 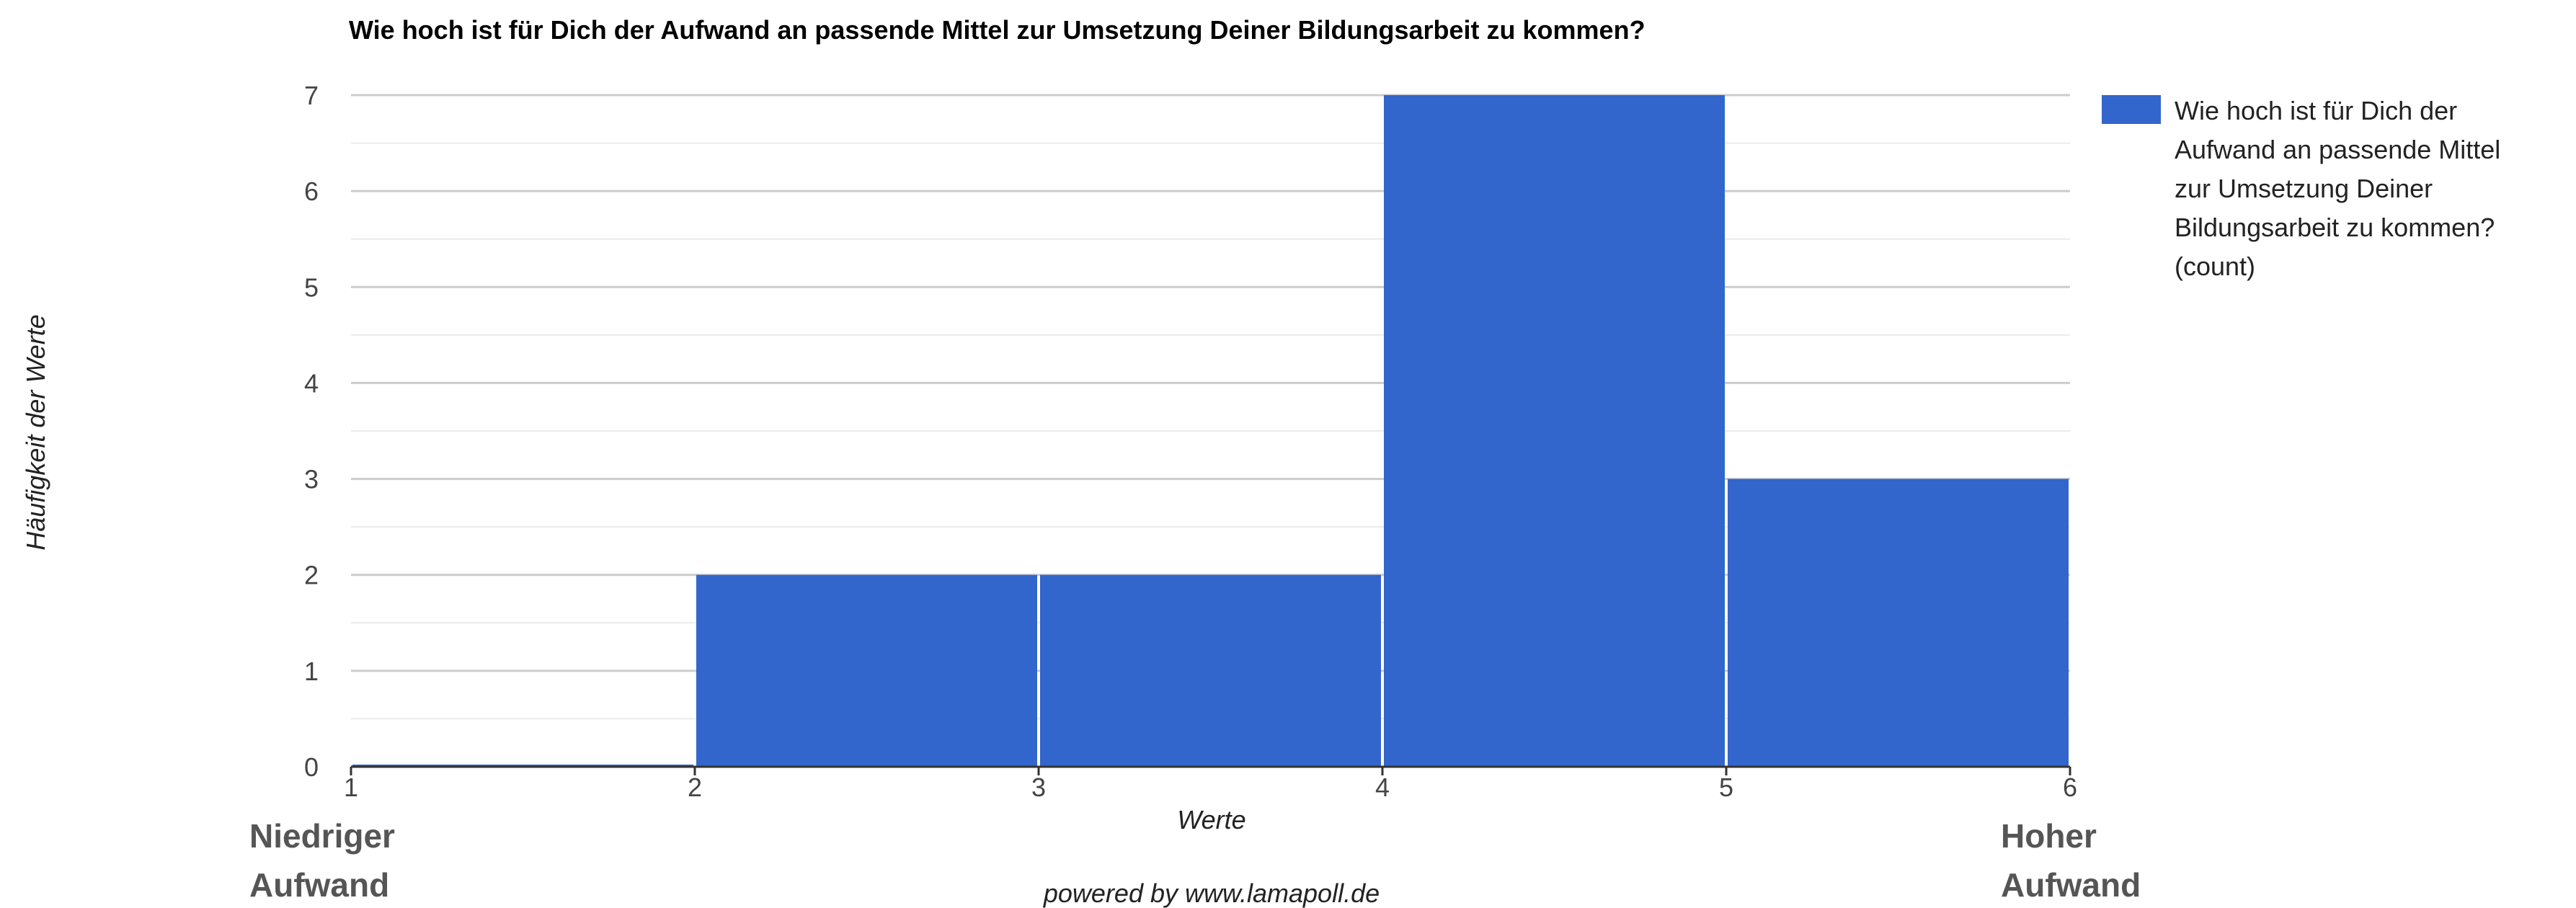 What do you see at coordinates (2070, 787) in the screenshot?
I see `x-tick-label: 6` at bounding box center [2070, 787].